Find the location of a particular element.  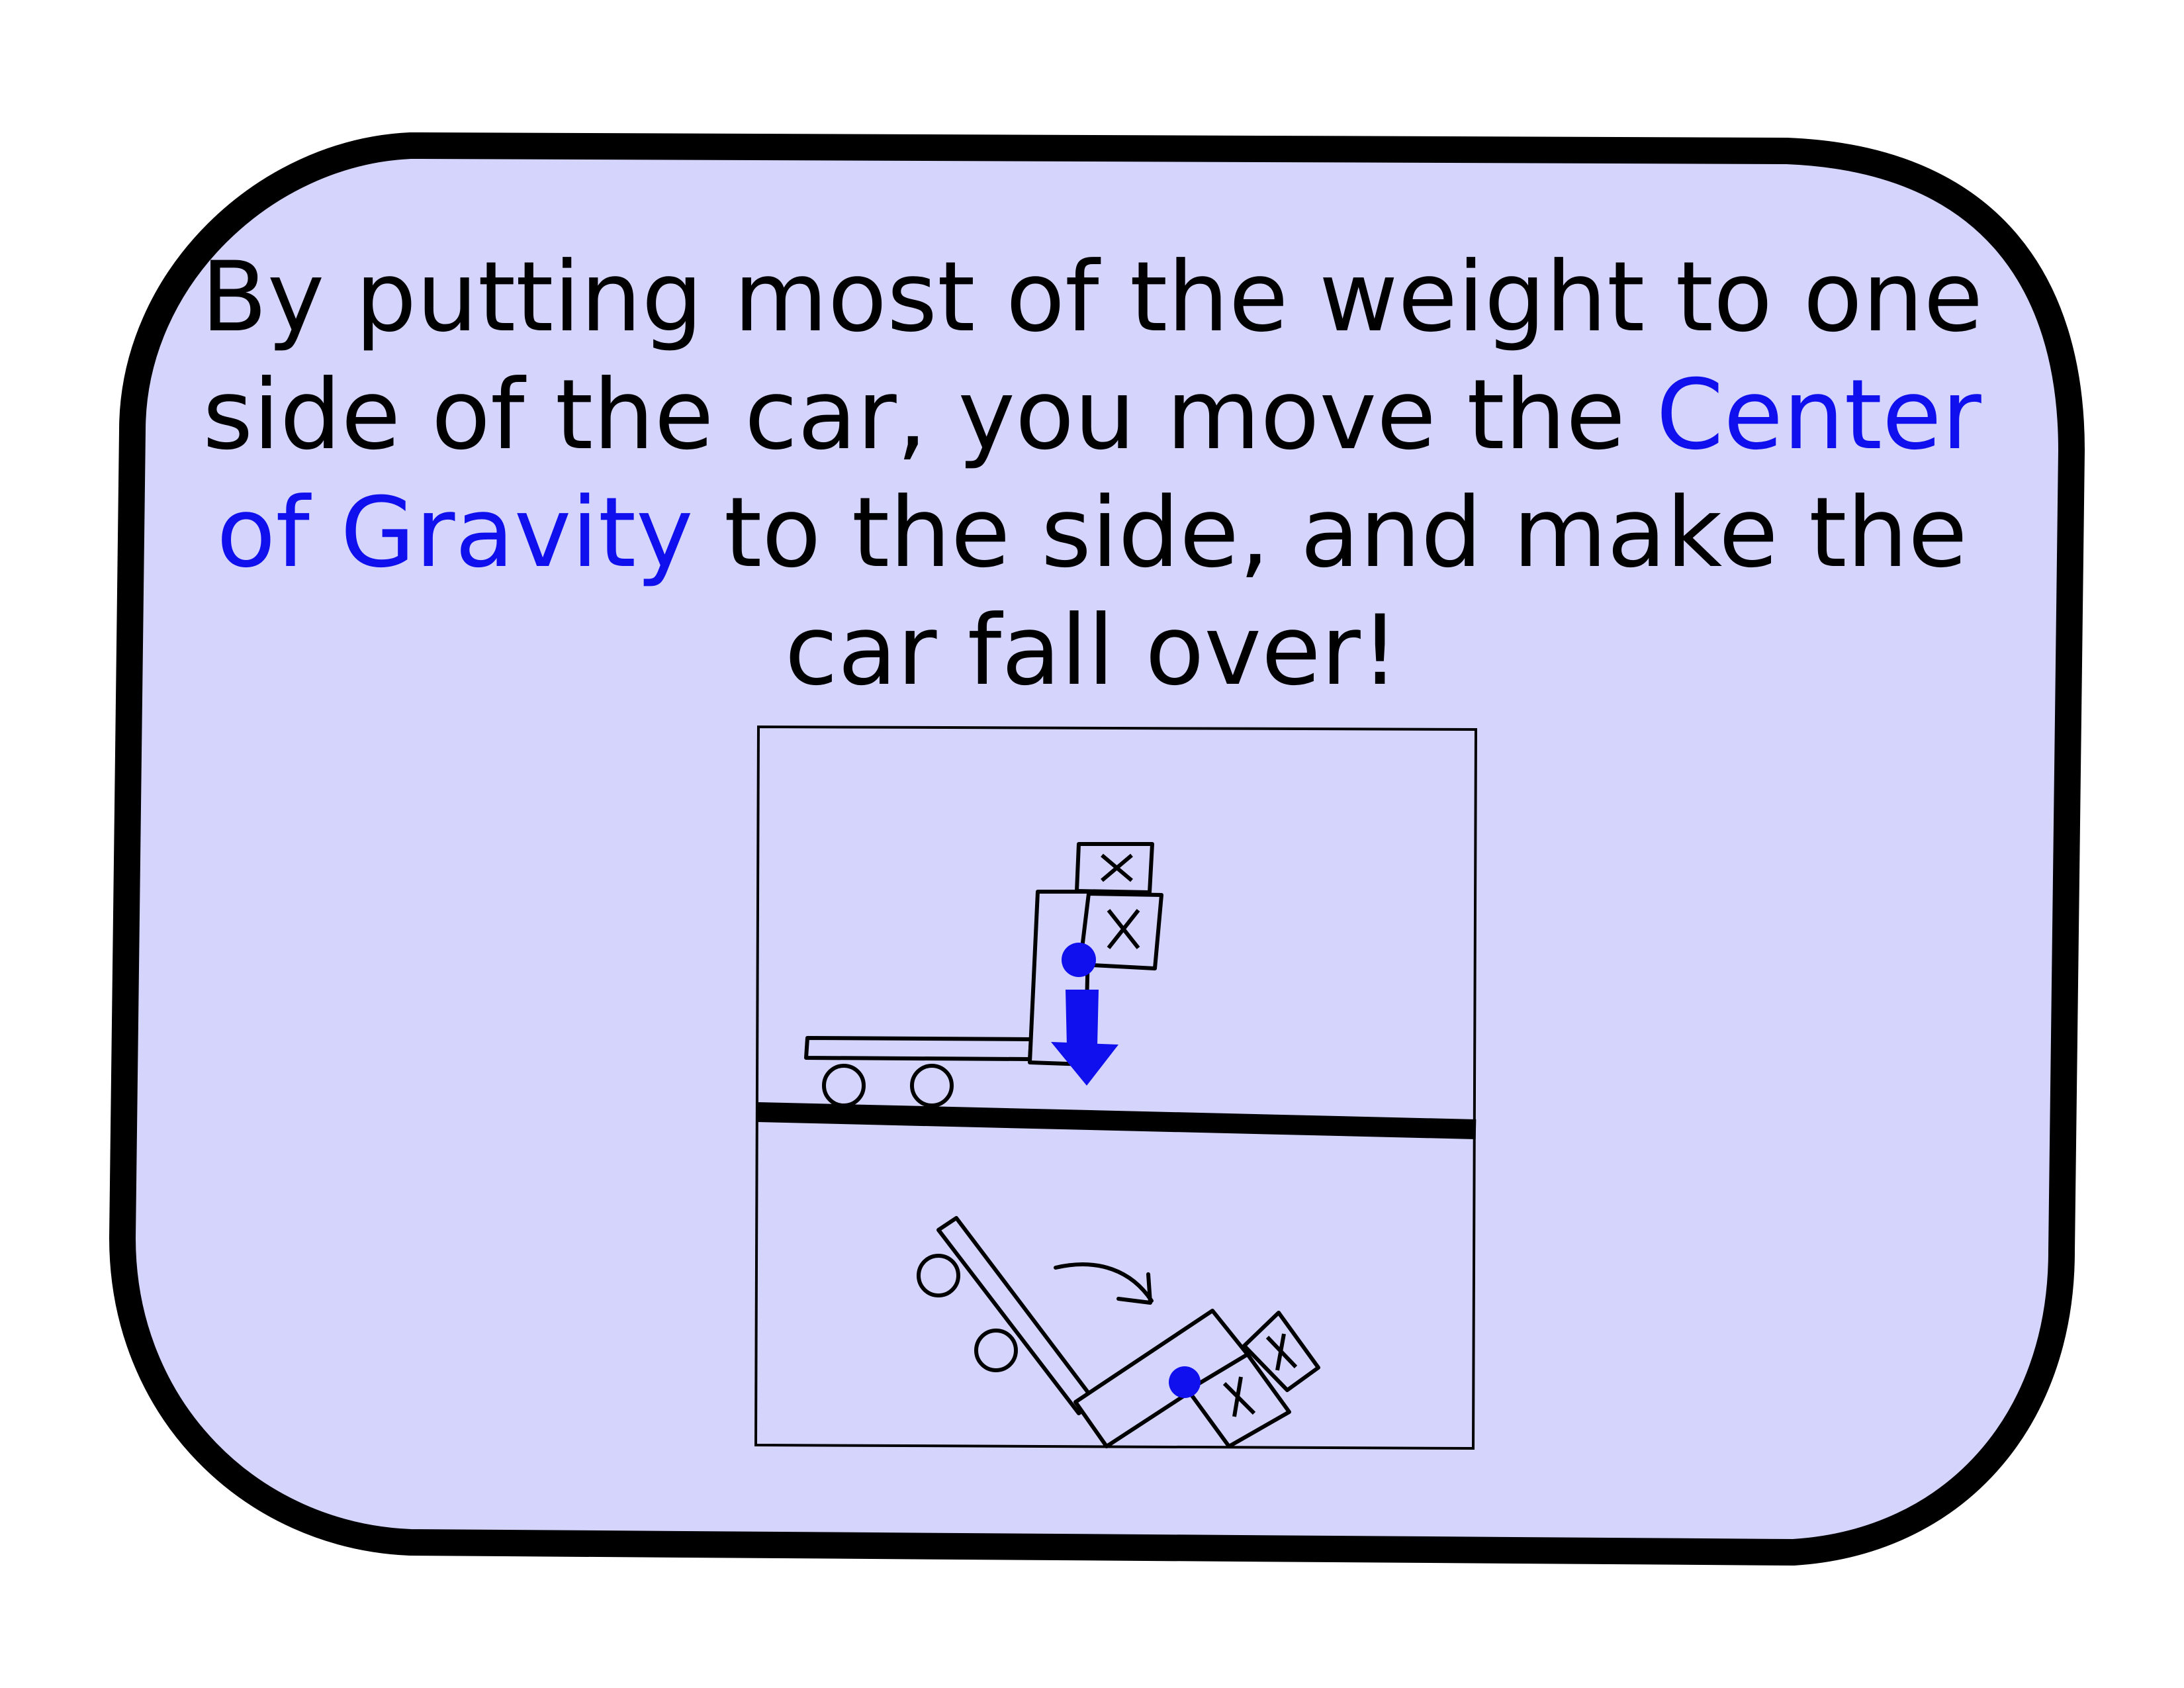

rotation-arrow-icon is located at coordinates (1104, 1283).